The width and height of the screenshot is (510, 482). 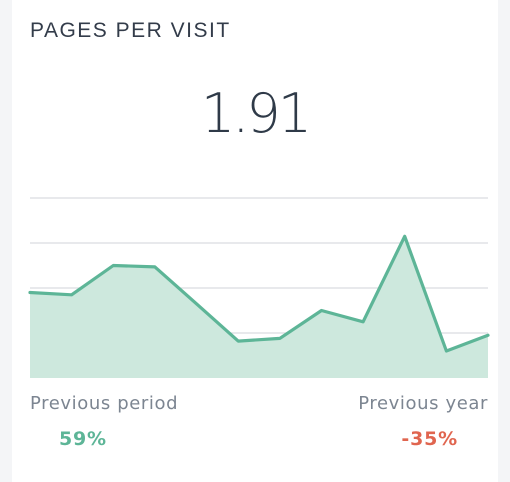 I want to click on previous-period-value: 59%, so click(x=83, y=439).